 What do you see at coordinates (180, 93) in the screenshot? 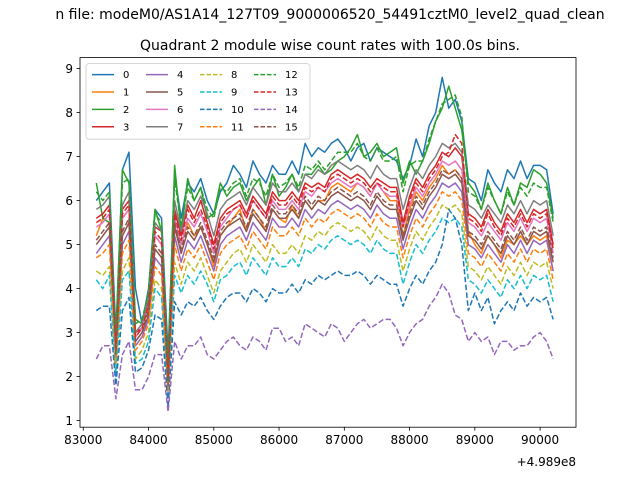
I see `legend-label-5: 5` at bounding box center [180, 93].